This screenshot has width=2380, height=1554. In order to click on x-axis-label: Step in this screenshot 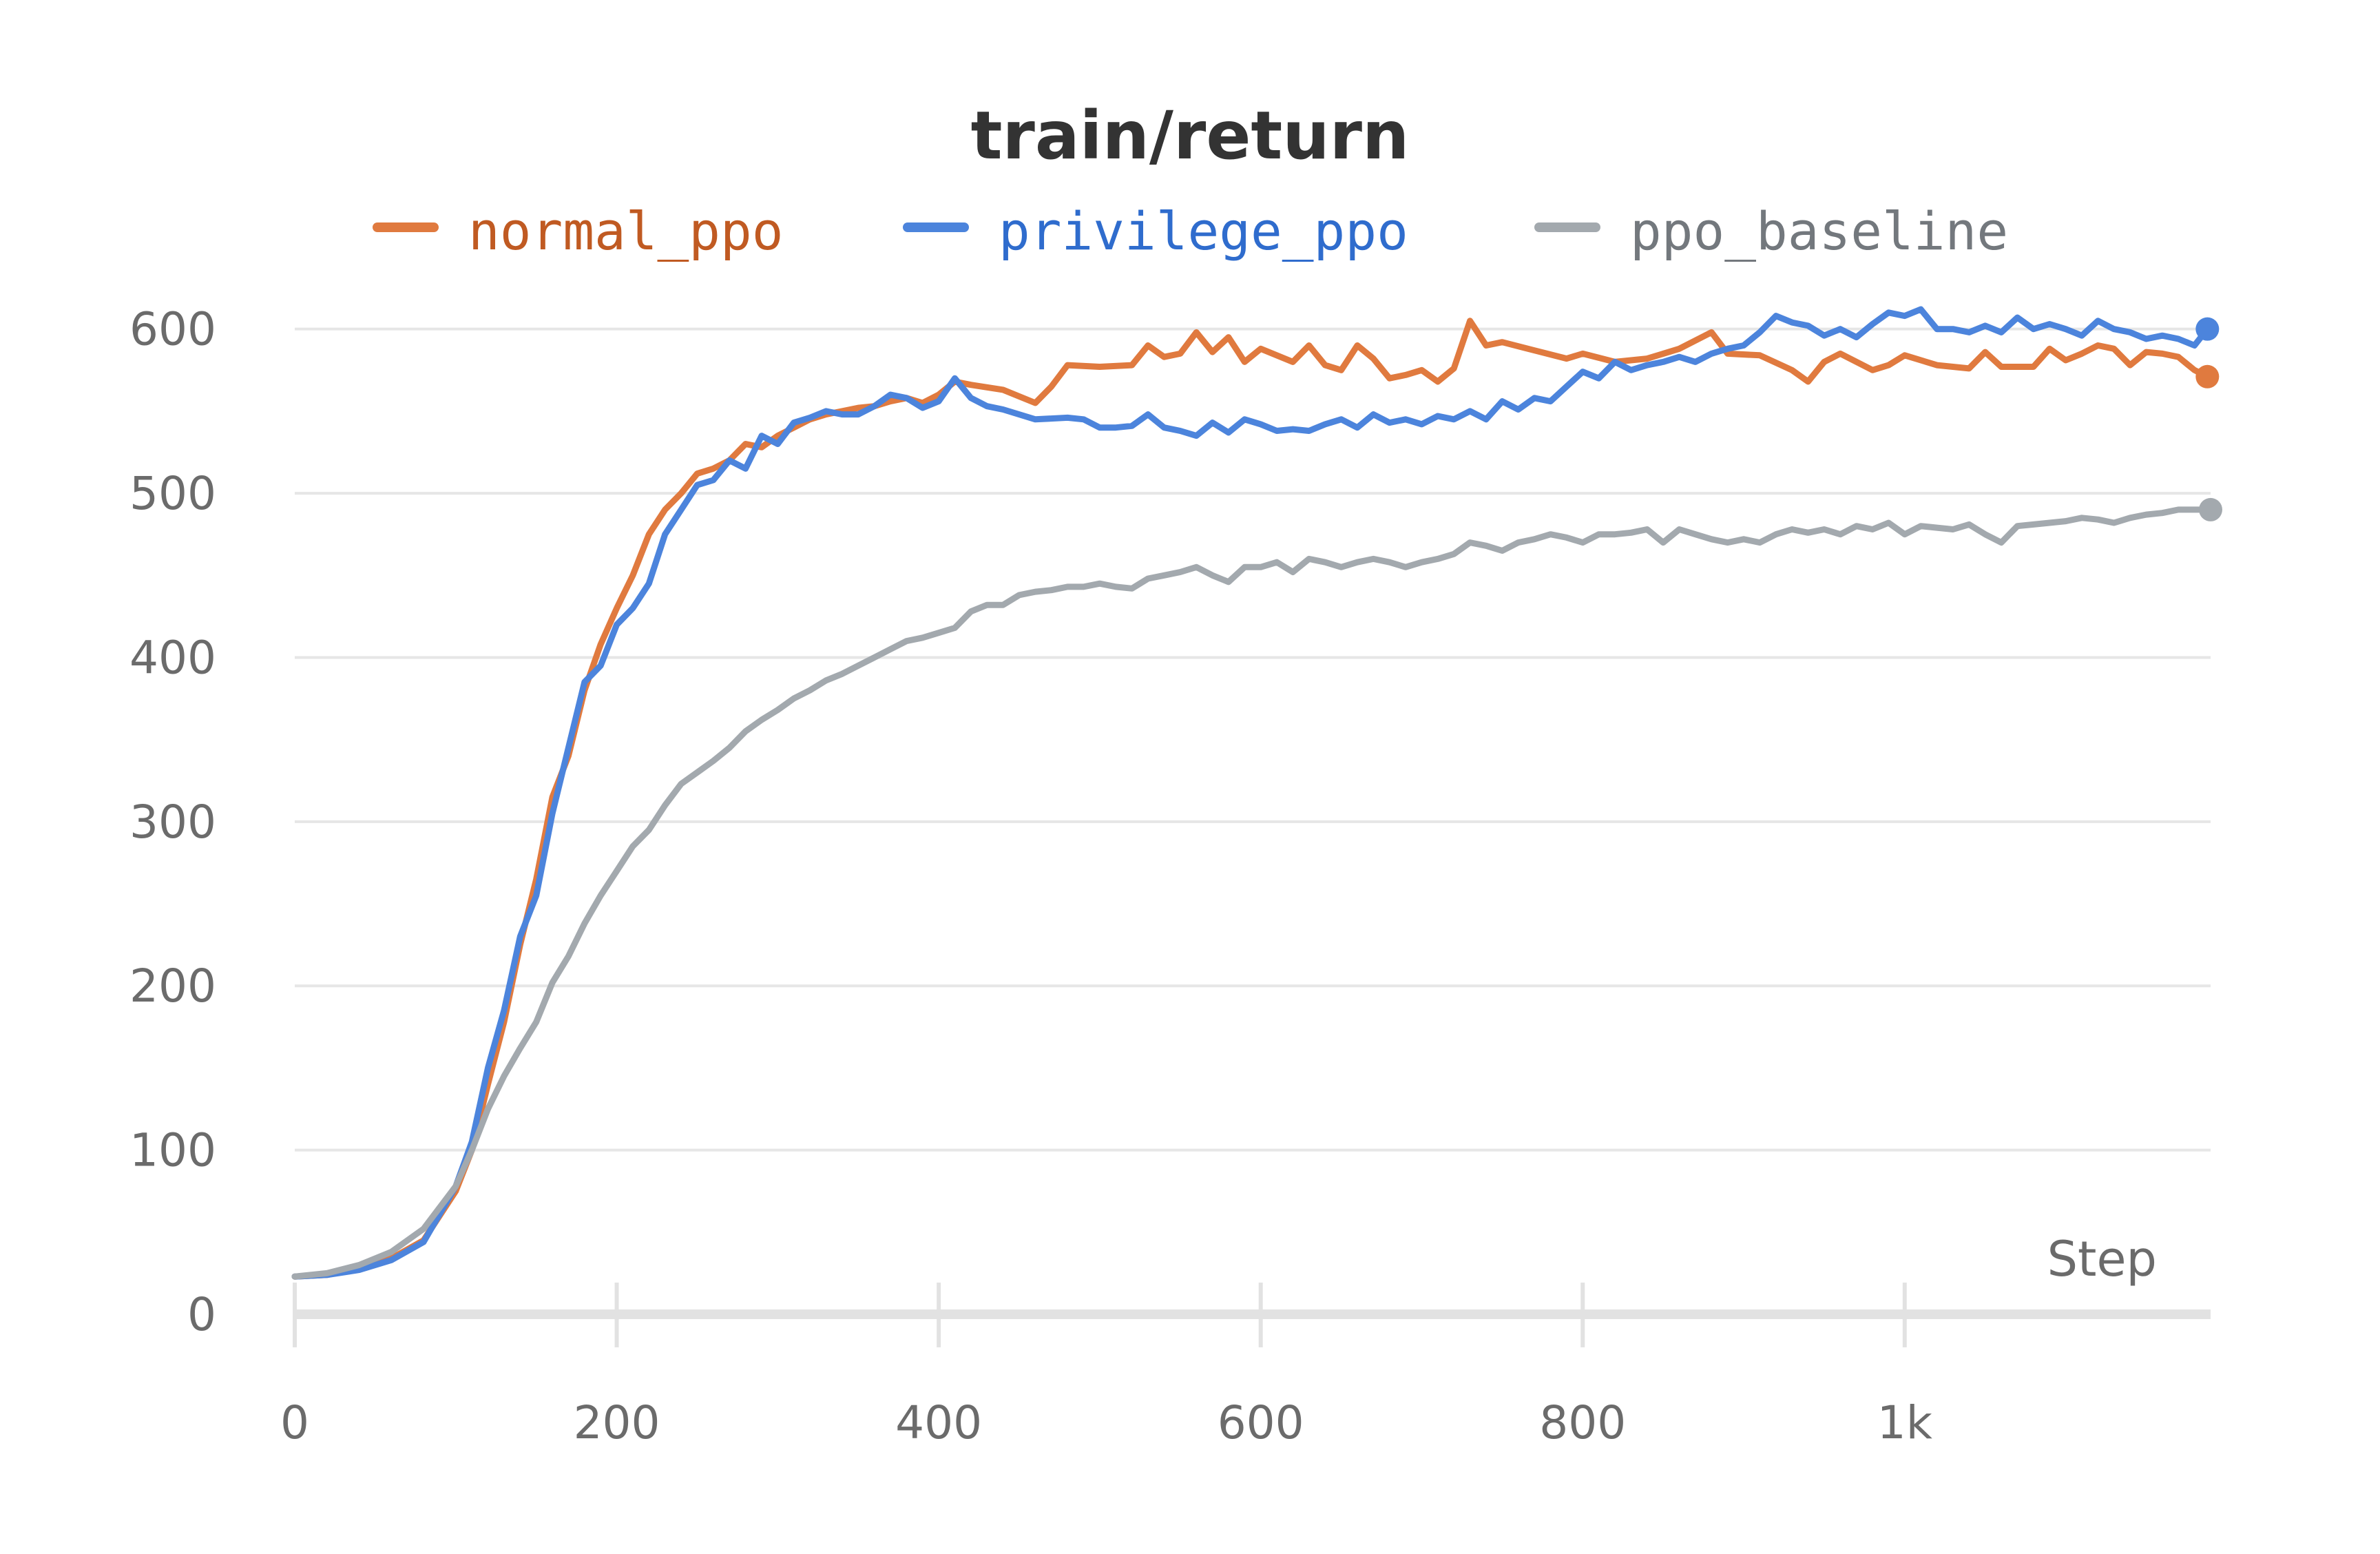, I will do `click(2102, 1259)`.